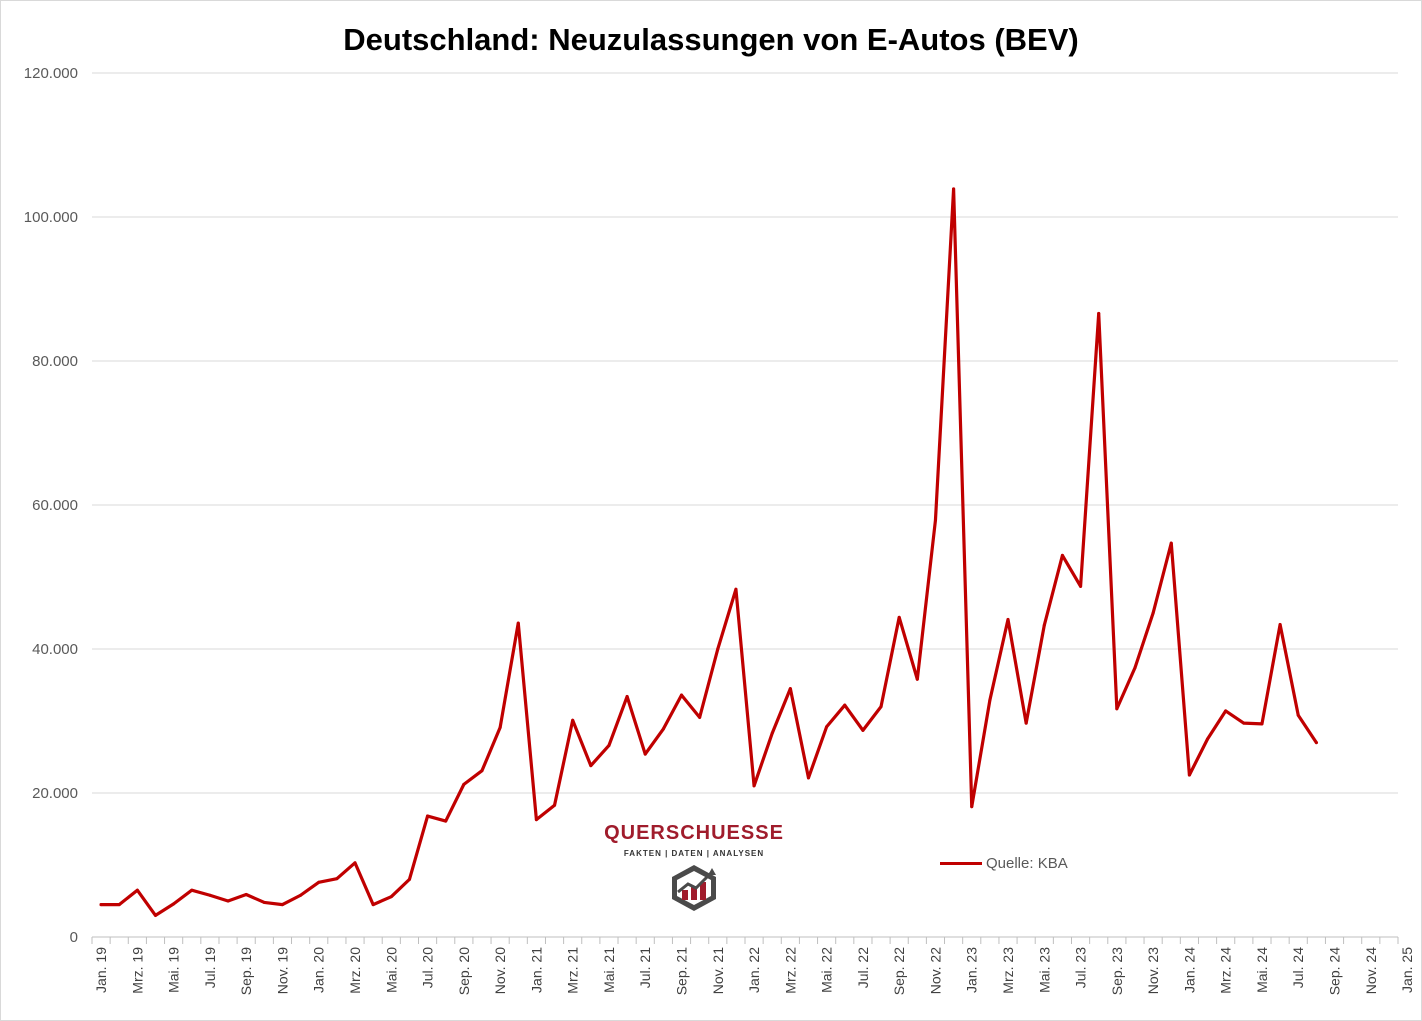  What do you see at coordinates (246, 971) in the screenshot?
I see `x-tick-label: Sep. 19` at bounding box center [246, 971].